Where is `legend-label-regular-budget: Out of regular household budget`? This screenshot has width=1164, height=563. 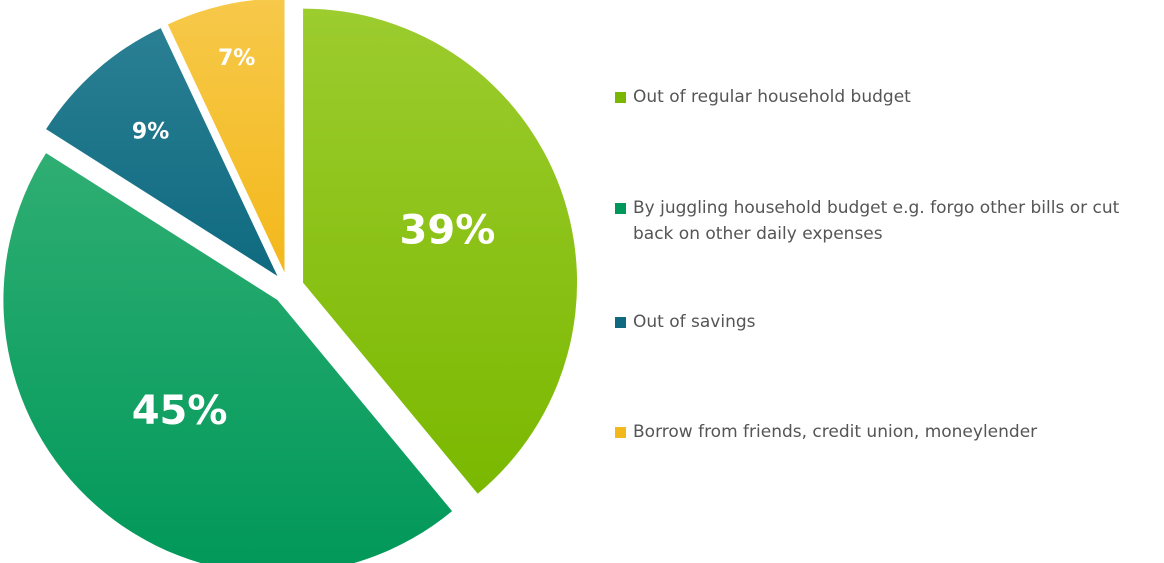 legend-label-regular-budget: Out of regular household budget is located at coordinates (772, 97).